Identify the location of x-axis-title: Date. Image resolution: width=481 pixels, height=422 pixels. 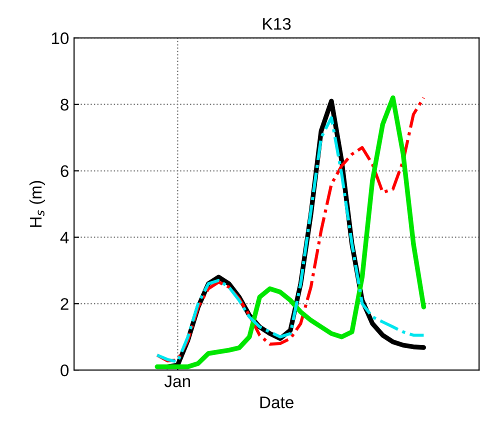
(277, 402).